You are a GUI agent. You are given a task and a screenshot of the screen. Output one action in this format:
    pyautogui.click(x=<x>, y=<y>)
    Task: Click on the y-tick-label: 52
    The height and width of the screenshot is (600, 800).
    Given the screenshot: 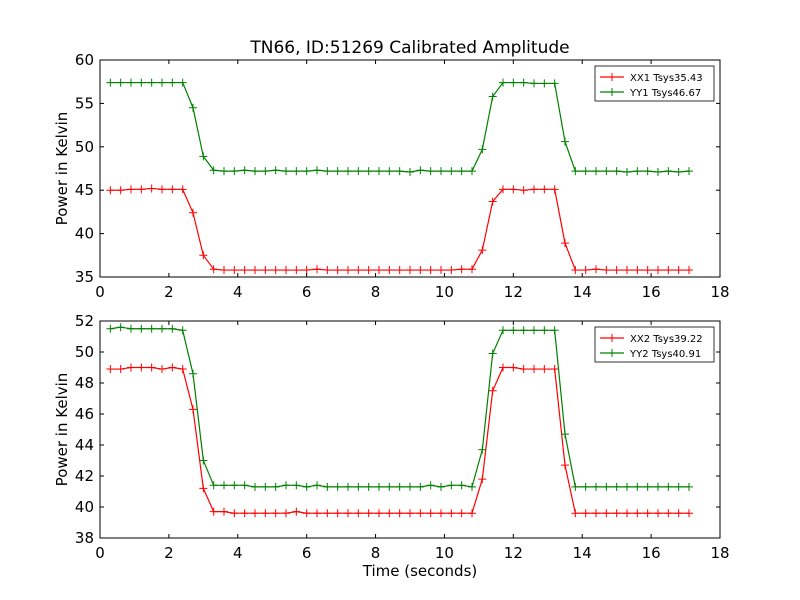 What is the action you would take?
    pyautogui.click(x=84, y=321)
    